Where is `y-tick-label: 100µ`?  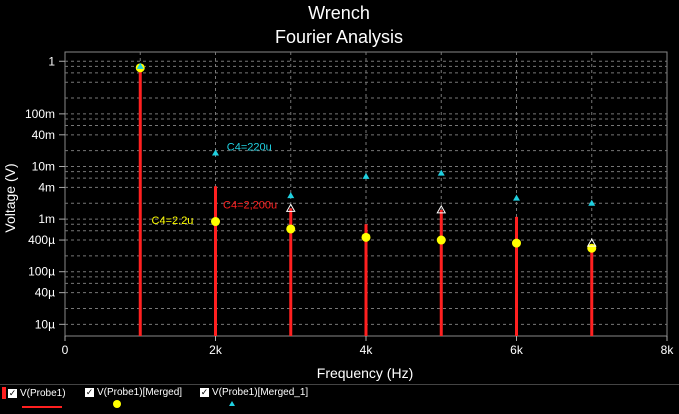
y-tick-label: 100µ is located at coordinates (41, 272).